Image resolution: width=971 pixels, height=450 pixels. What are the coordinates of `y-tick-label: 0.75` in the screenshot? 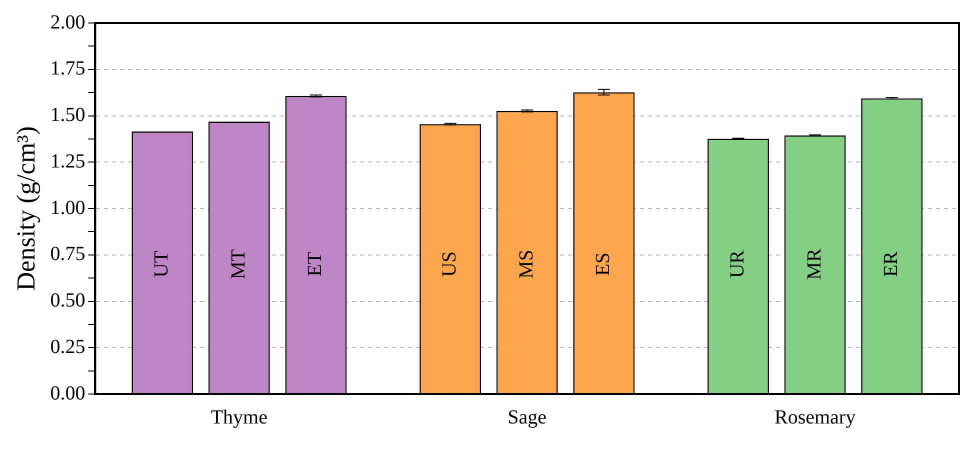 It's located at (68, 254).